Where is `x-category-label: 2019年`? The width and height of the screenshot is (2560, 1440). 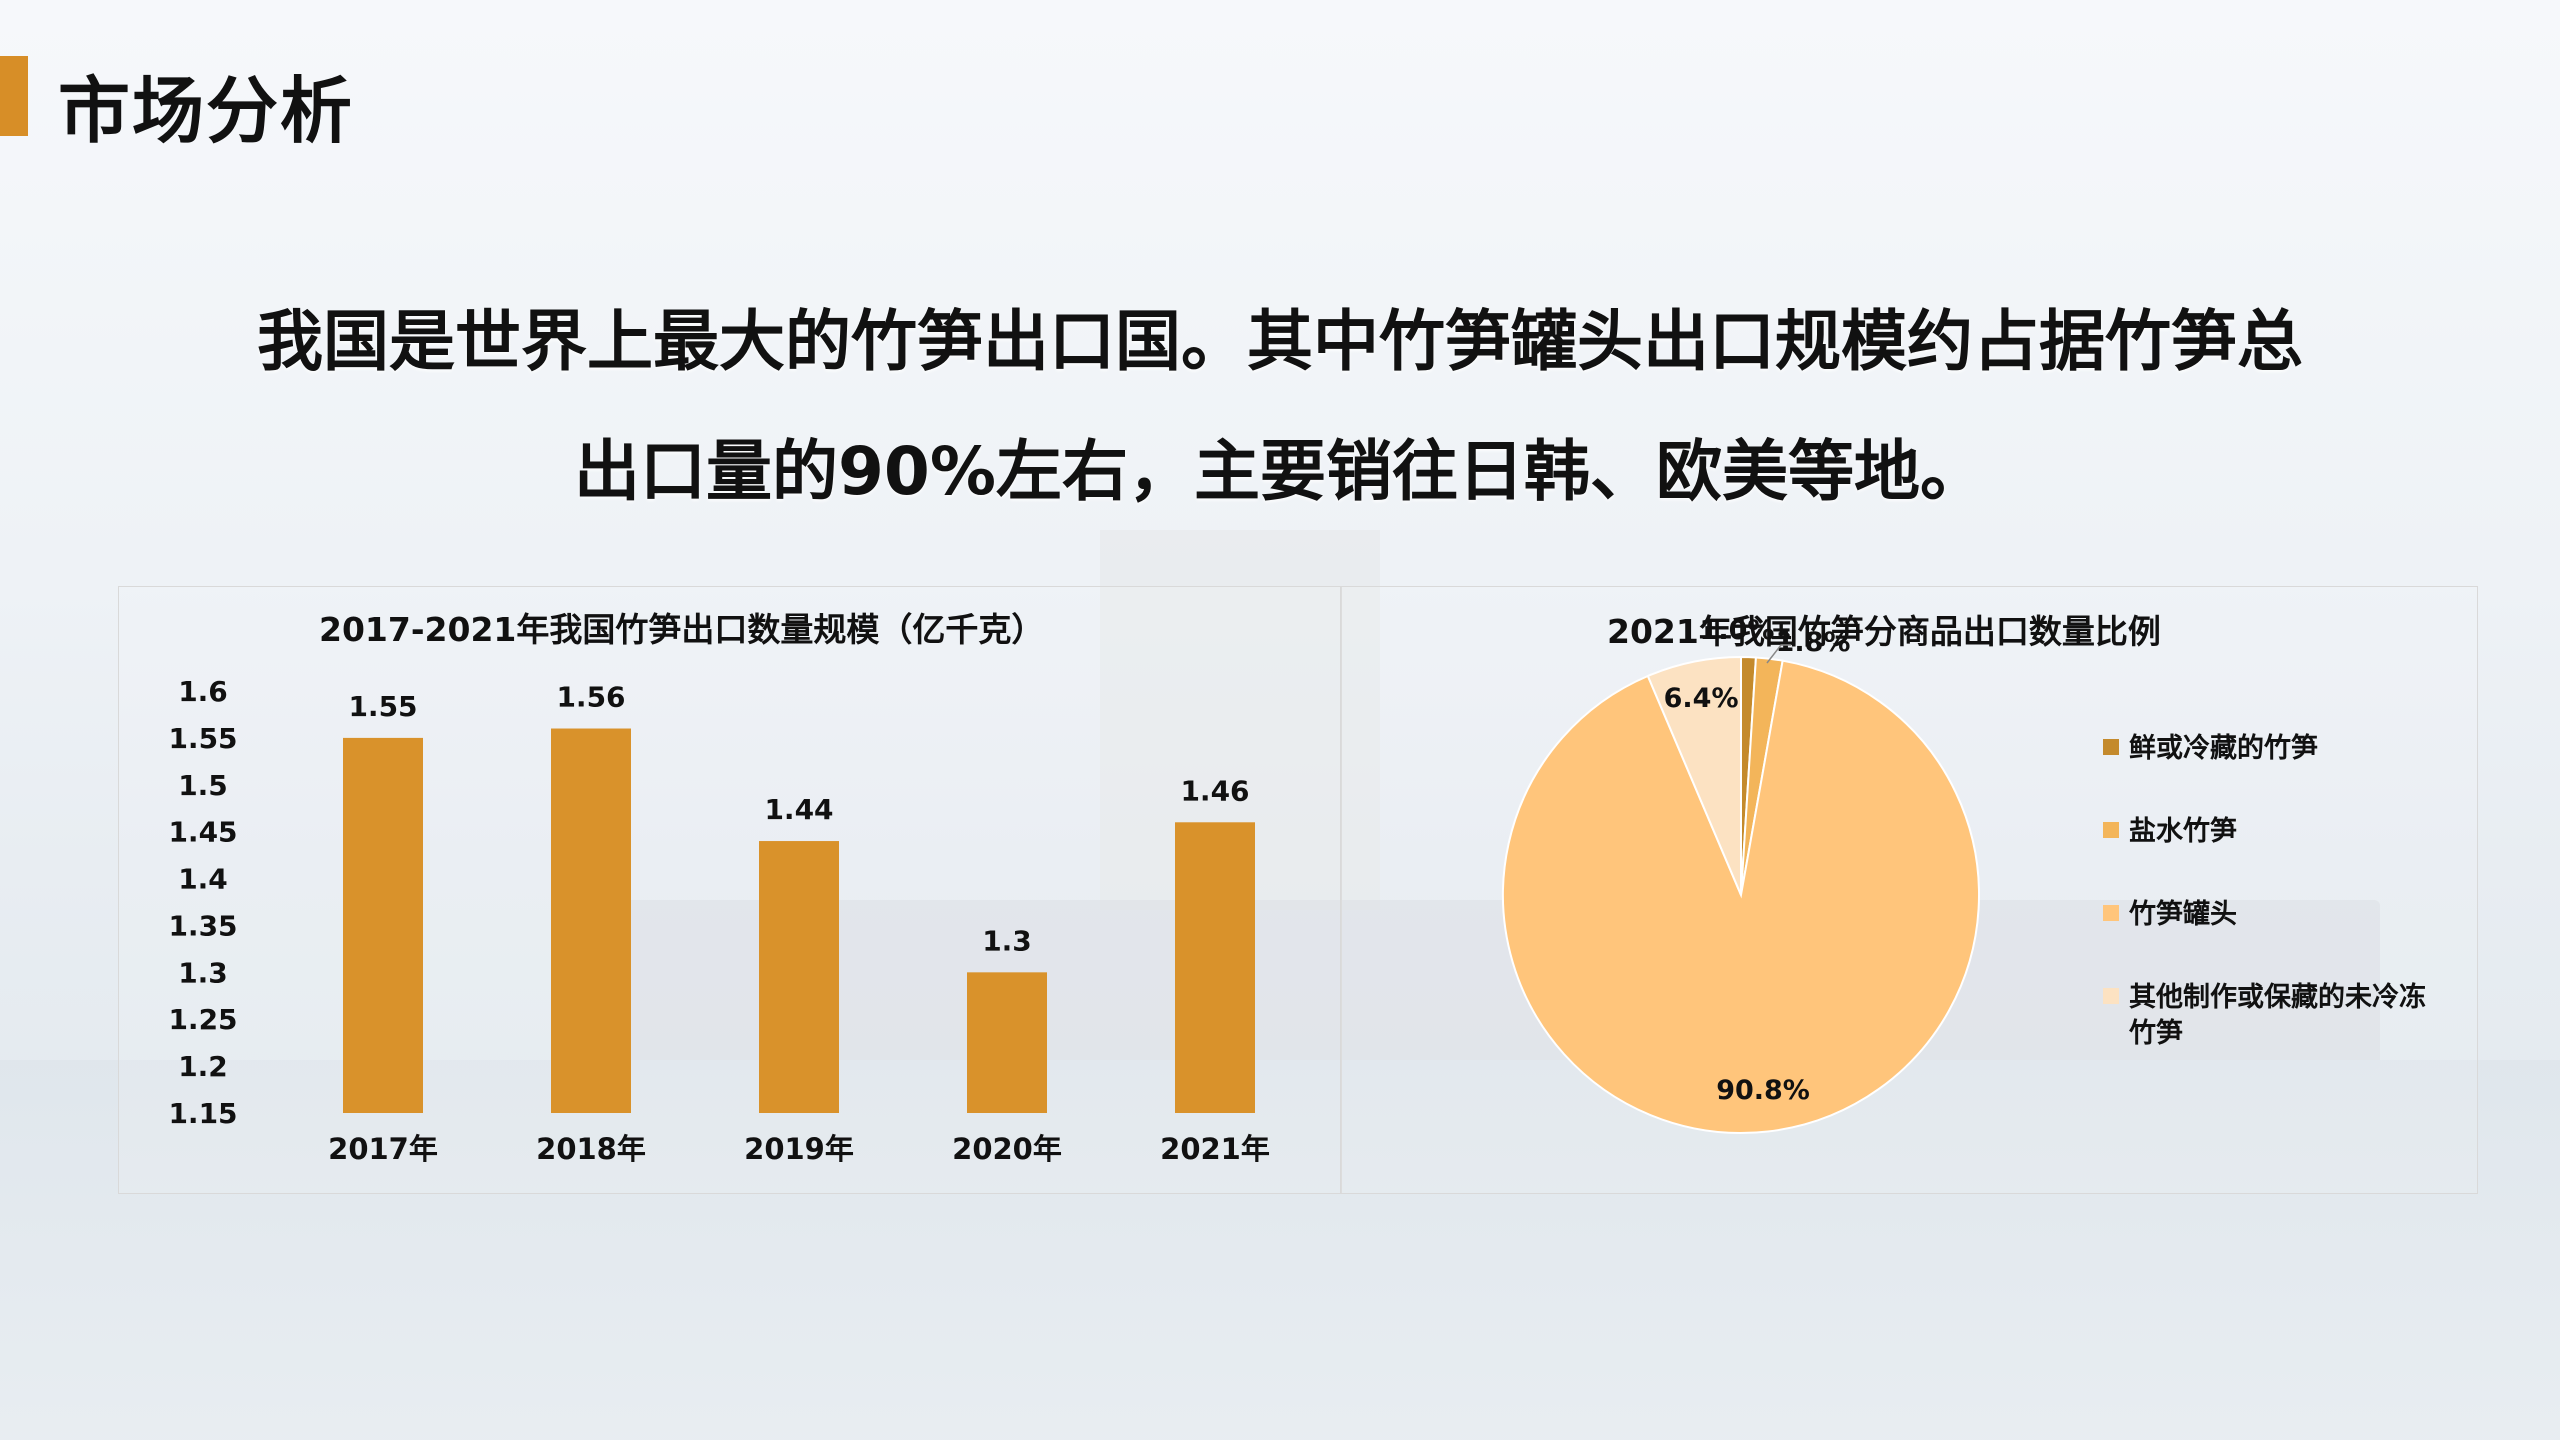
x-category-label: 2019年 is located at coordinates (799, 1149).